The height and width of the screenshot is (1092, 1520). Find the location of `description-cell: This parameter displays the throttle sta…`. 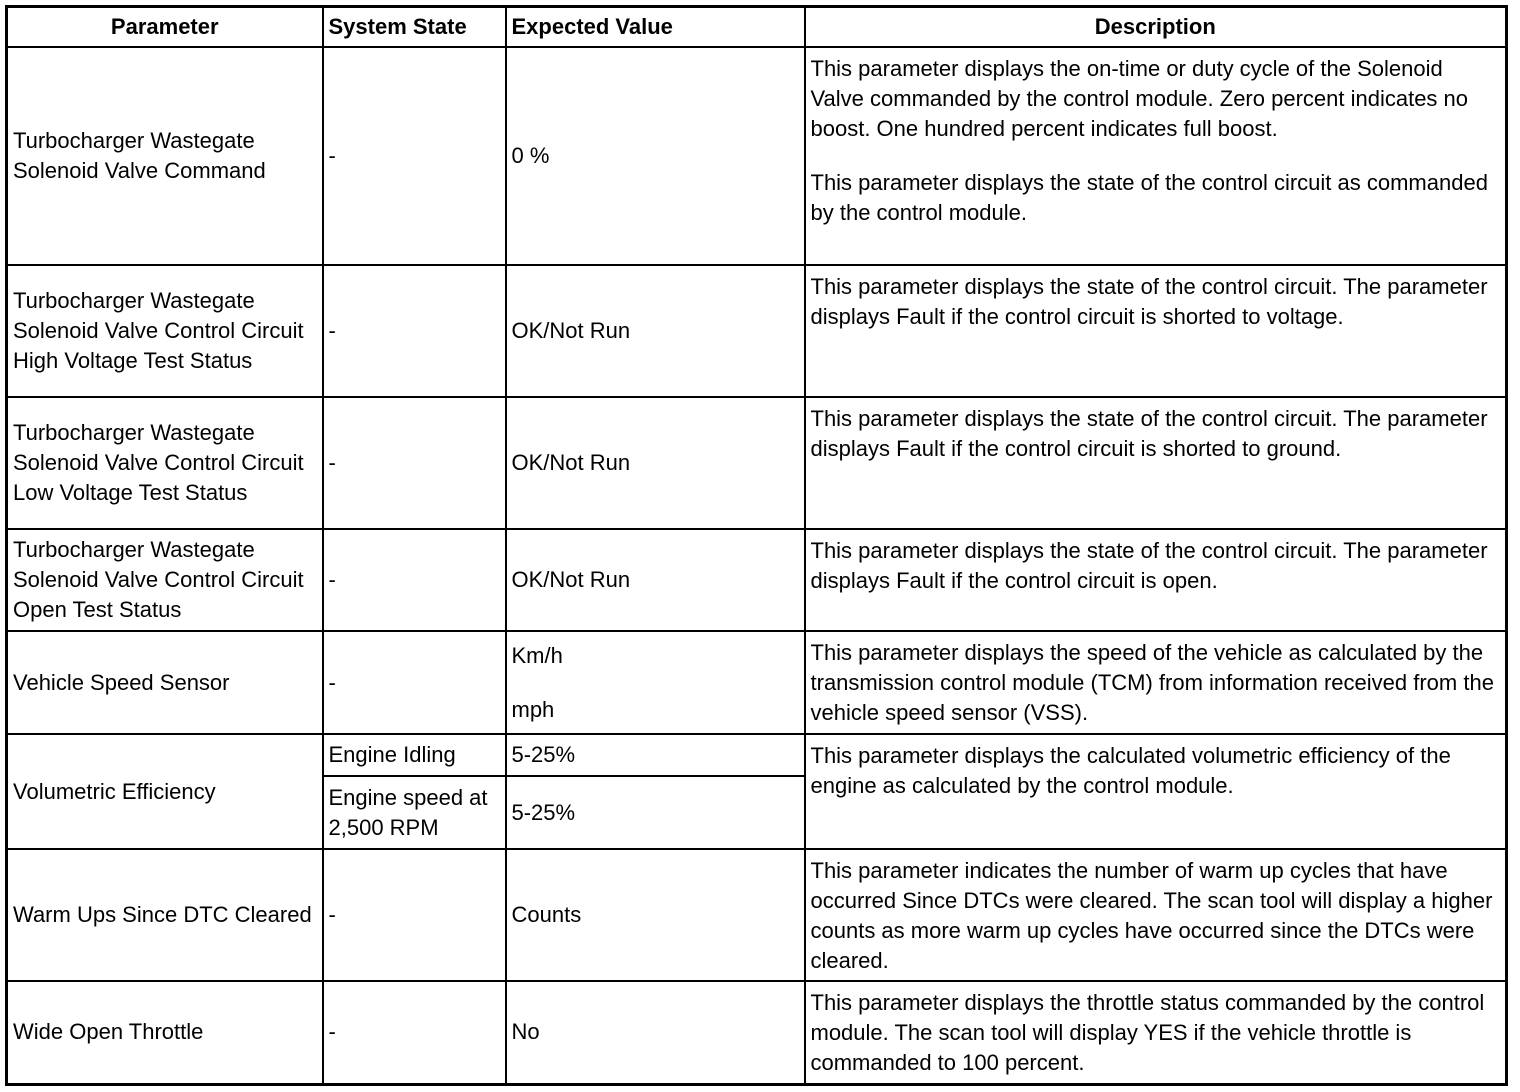

description-cell: This parameter displays the throttle sta… is located at coordinates (1155, 1032).